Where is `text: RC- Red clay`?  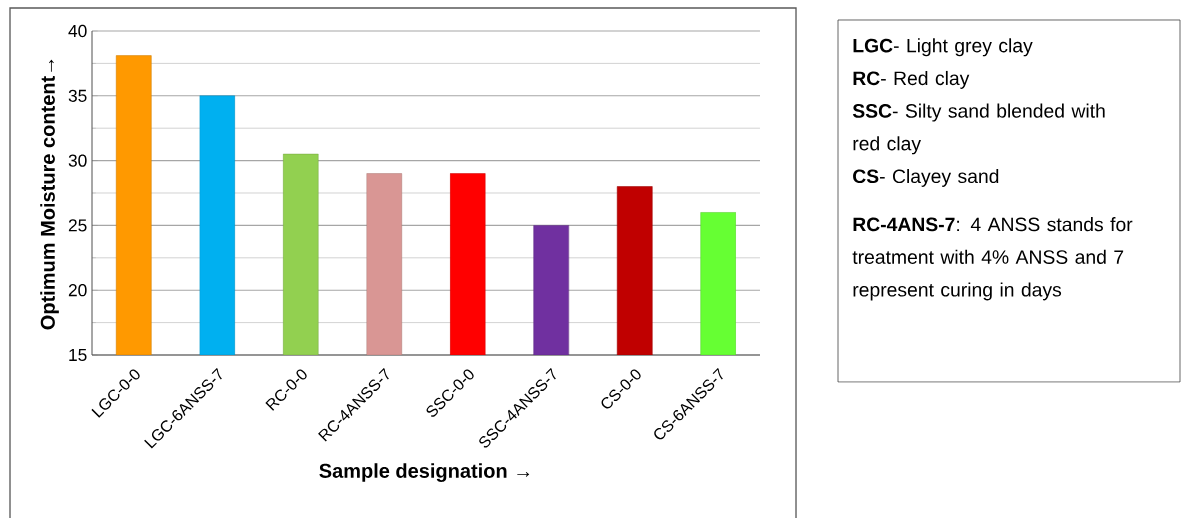 text: RC- Red clay is located at coordinates (911, 79).